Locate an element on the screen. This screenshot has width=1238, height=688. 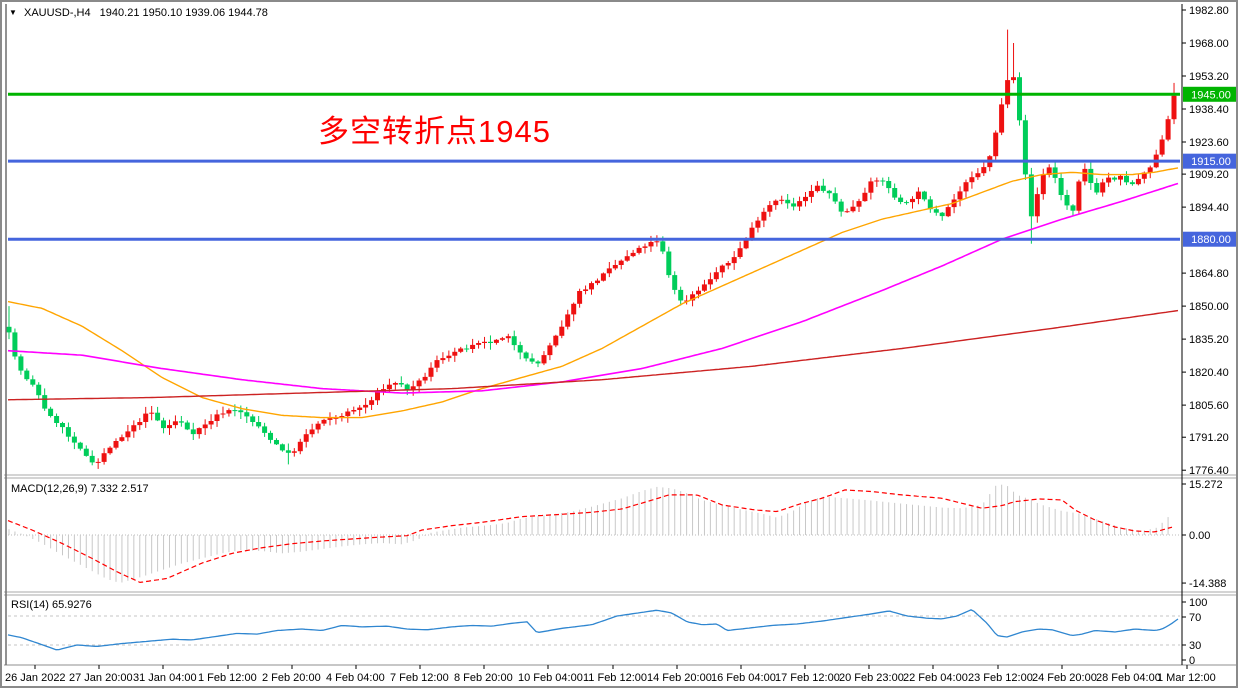
svg-text: 1982.80 is located at coordinates (1209, 11).